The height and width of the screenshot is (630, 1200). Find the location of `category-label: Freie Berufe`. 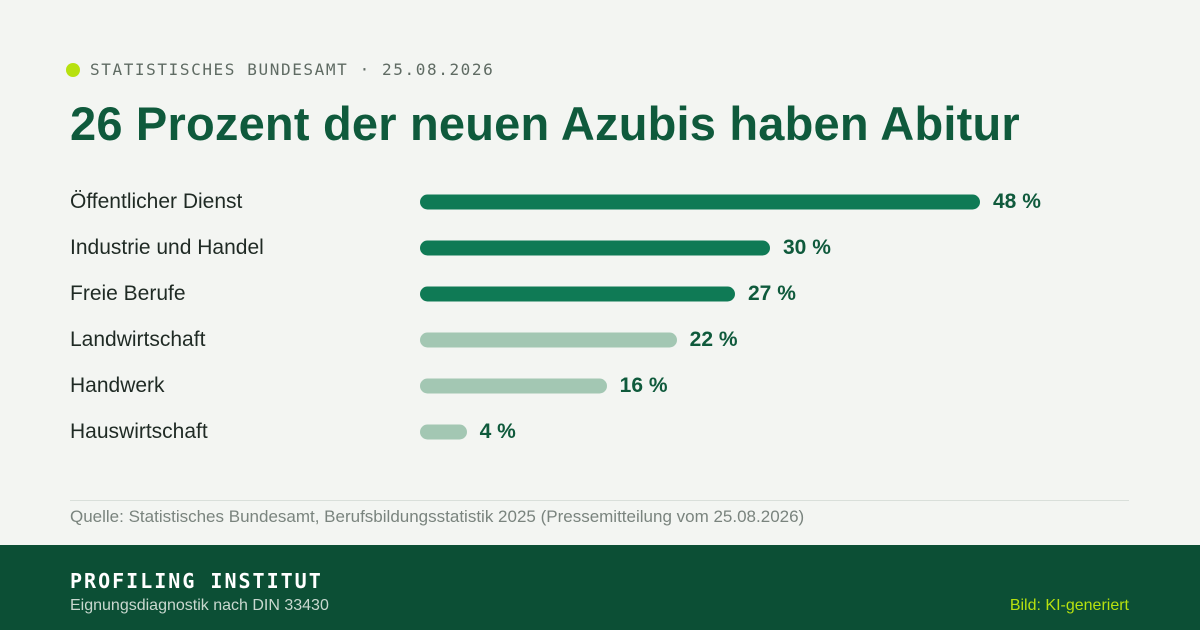

category-label: Freie Berufe is located at coordinates (128, 293).